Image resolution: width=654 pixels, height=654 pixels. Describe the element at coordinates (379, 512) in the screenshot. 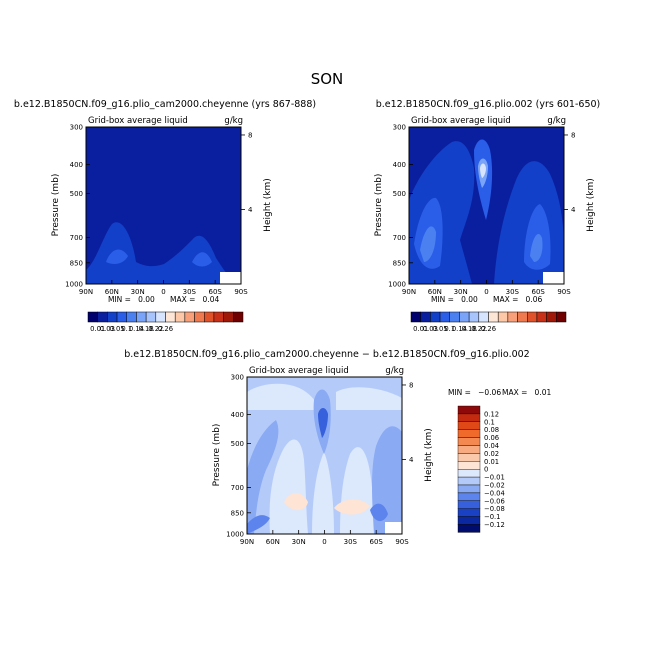

I see `panel-3-negative-surface-sh` at that location.